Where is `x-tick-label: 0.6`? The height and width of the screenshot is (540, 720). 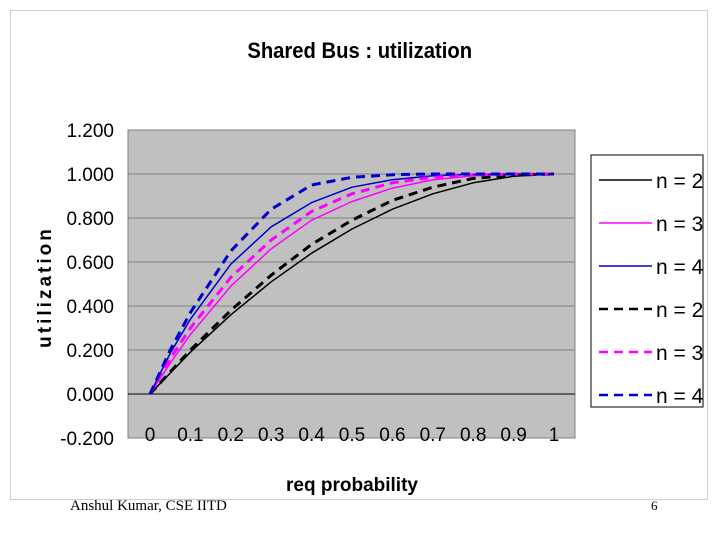
x-tick-label: 0.6 is located at coordinates (392, 435).